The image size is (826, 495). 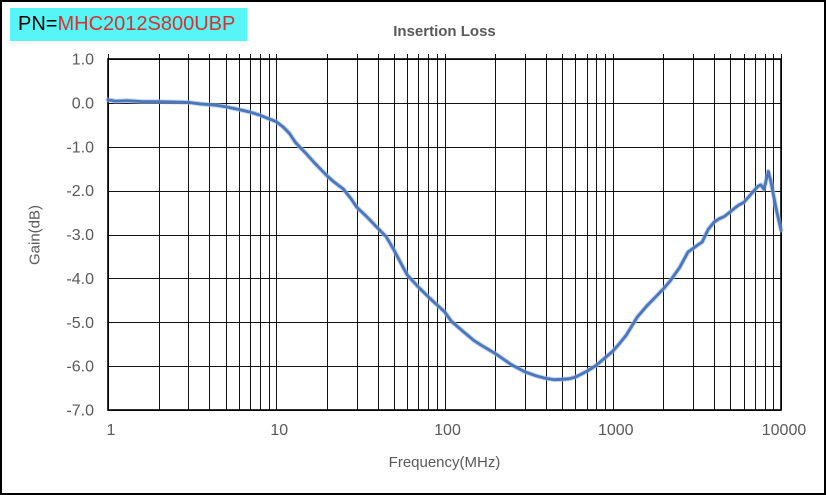 What do you see at coordinates (111, 430) in the screenshot?
I see `x-tick-label: 1` at bounding box center [111, 430].